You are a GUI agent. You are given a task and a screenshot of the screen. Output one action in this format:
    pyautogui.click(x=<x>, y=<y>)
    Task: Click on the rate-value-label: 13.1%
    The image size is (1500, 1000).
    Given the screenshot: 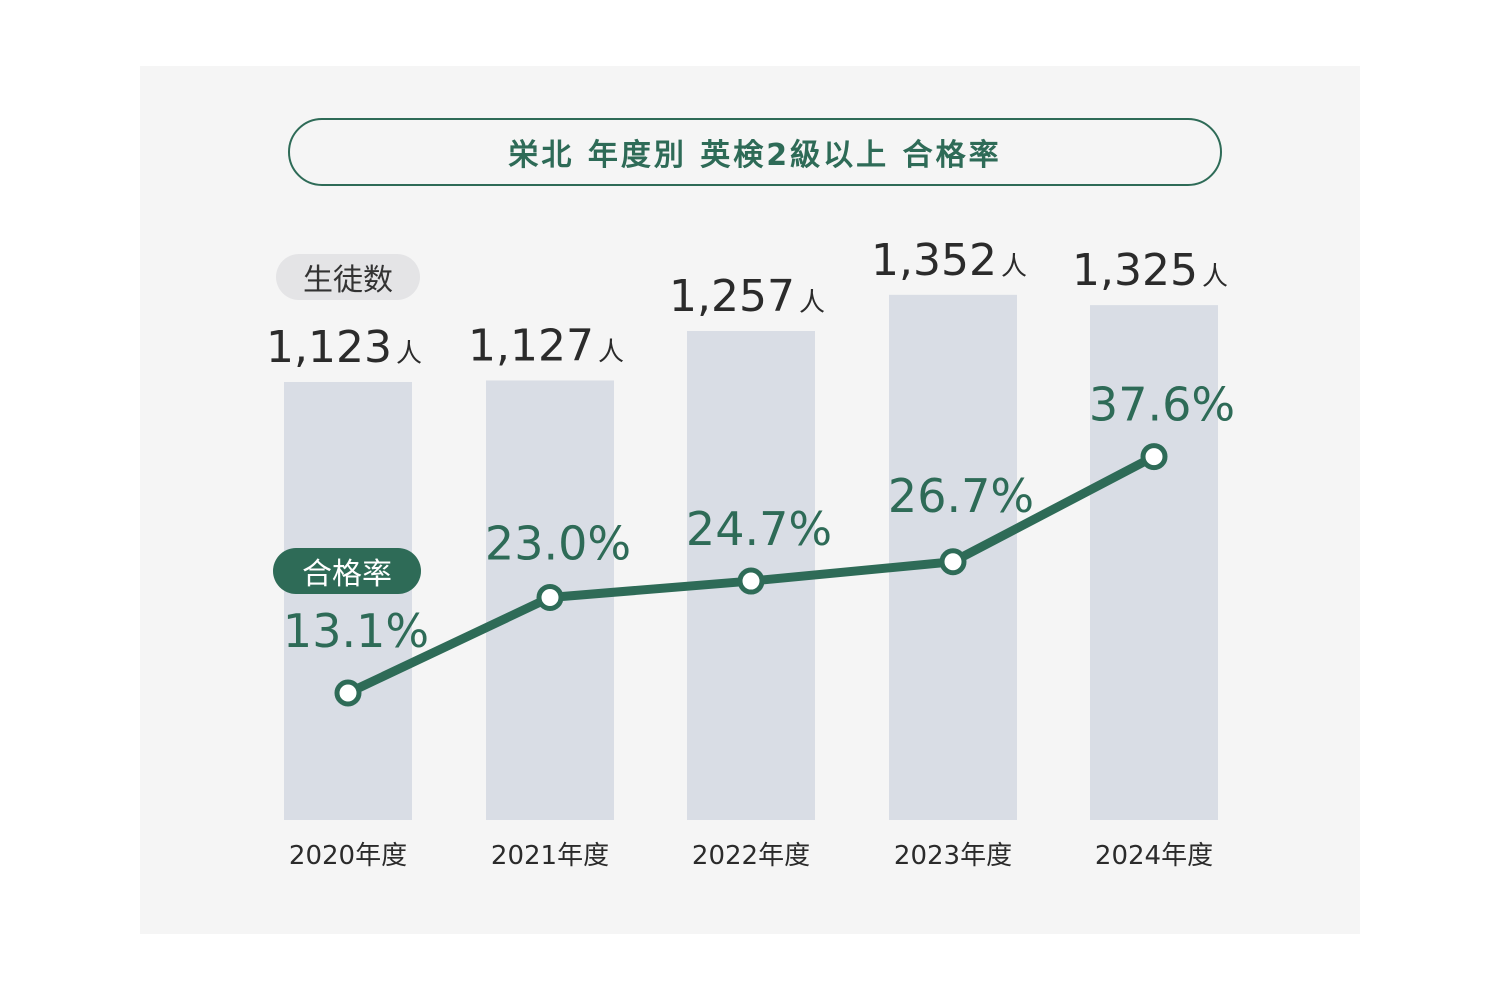 What is the action you would take?
    pyautogui.click(x=356, y=631)
    